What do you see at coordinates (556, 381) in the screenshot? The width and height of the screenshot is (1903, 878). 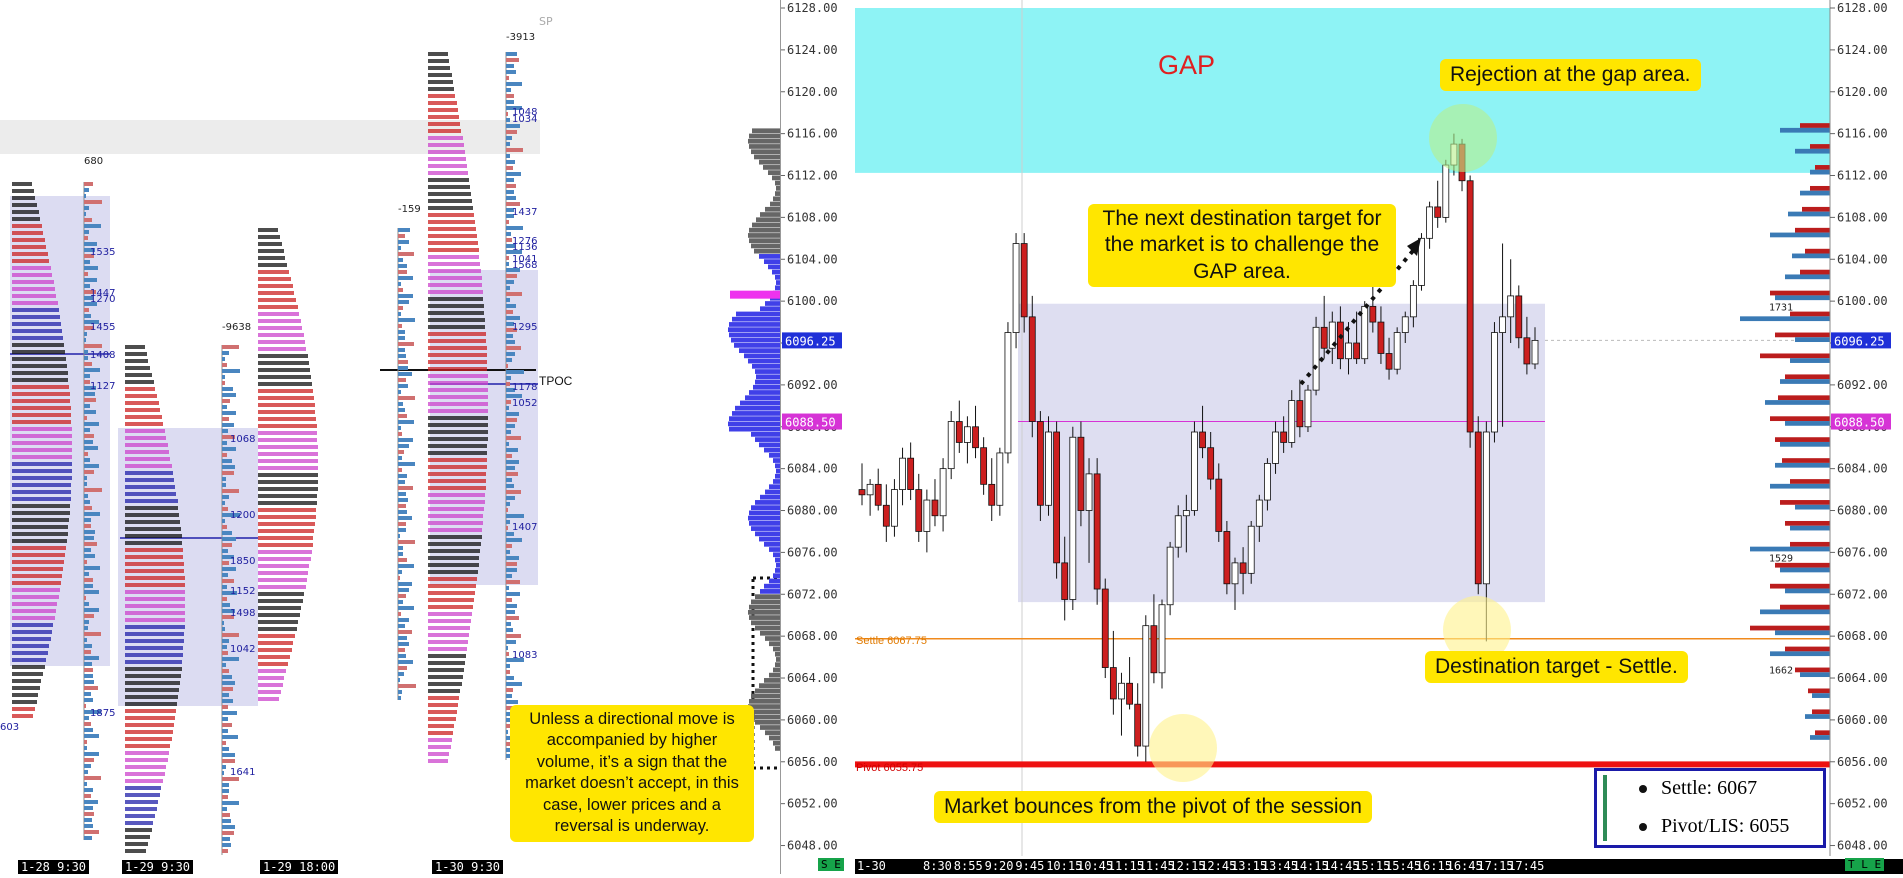 I see `tpoc-label: TPOC` at bounding box center [556, 381].